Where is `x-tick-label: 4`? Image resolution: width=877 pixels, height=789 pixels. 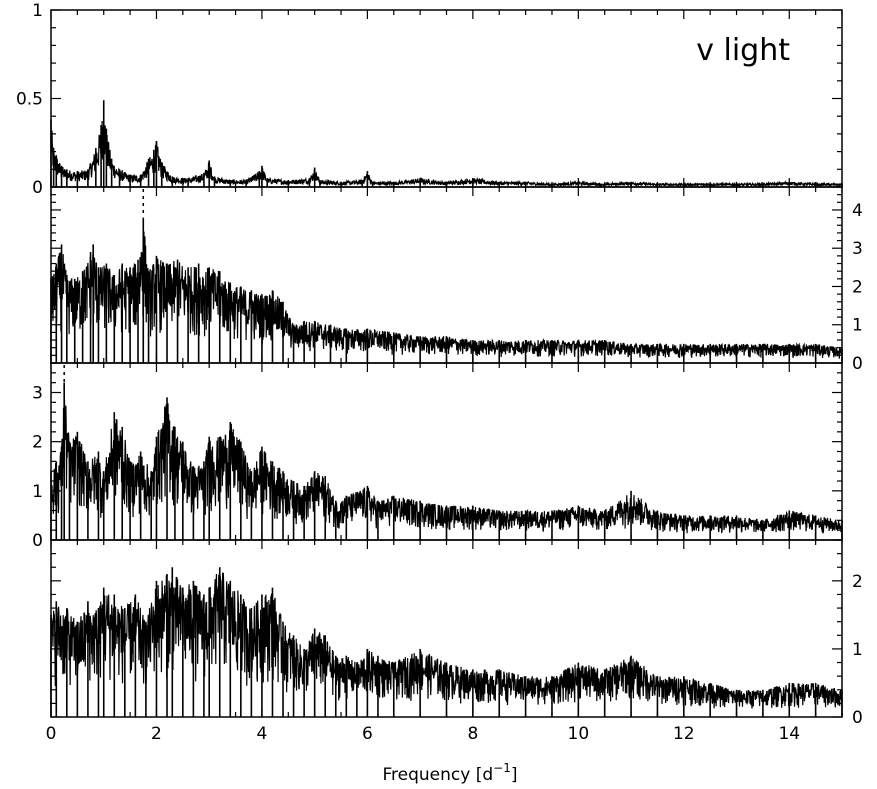 x-tick-label: 4 is located at coordinates (262, 734).